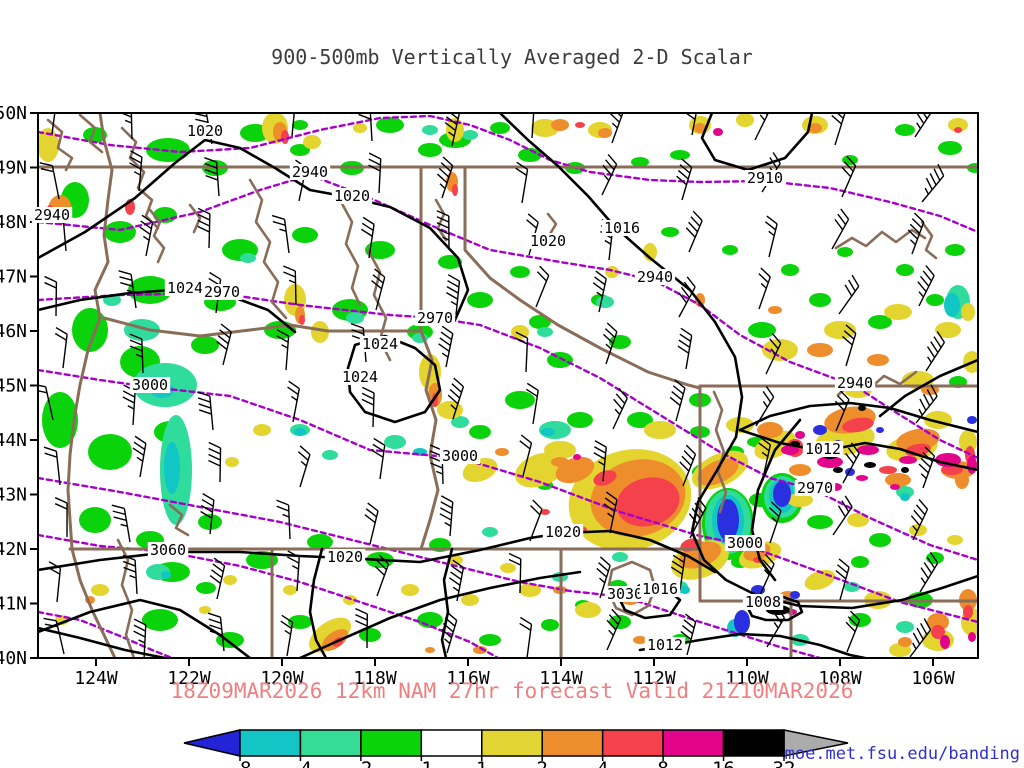 The image size is (1024, 768). What do you see at coordinates (840, 678) in the screenshot?
I see `lon-label: 108W` at bounding box center [840, 678].